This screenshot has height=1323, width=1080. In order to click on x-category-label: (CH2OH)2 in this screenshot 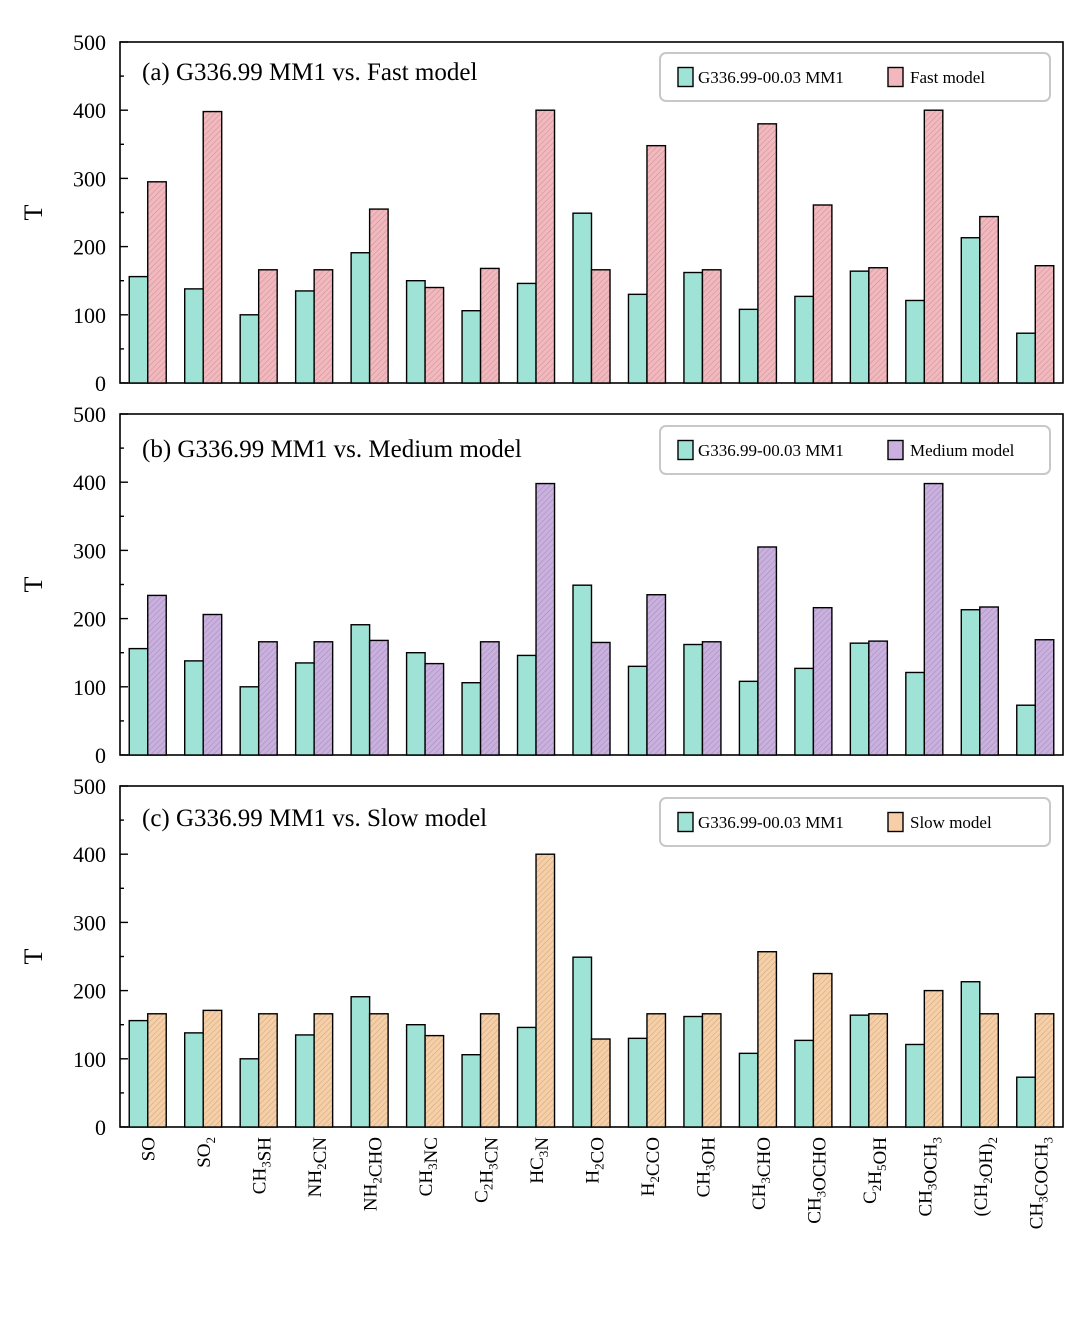, I will do `click(985, 1177)`.